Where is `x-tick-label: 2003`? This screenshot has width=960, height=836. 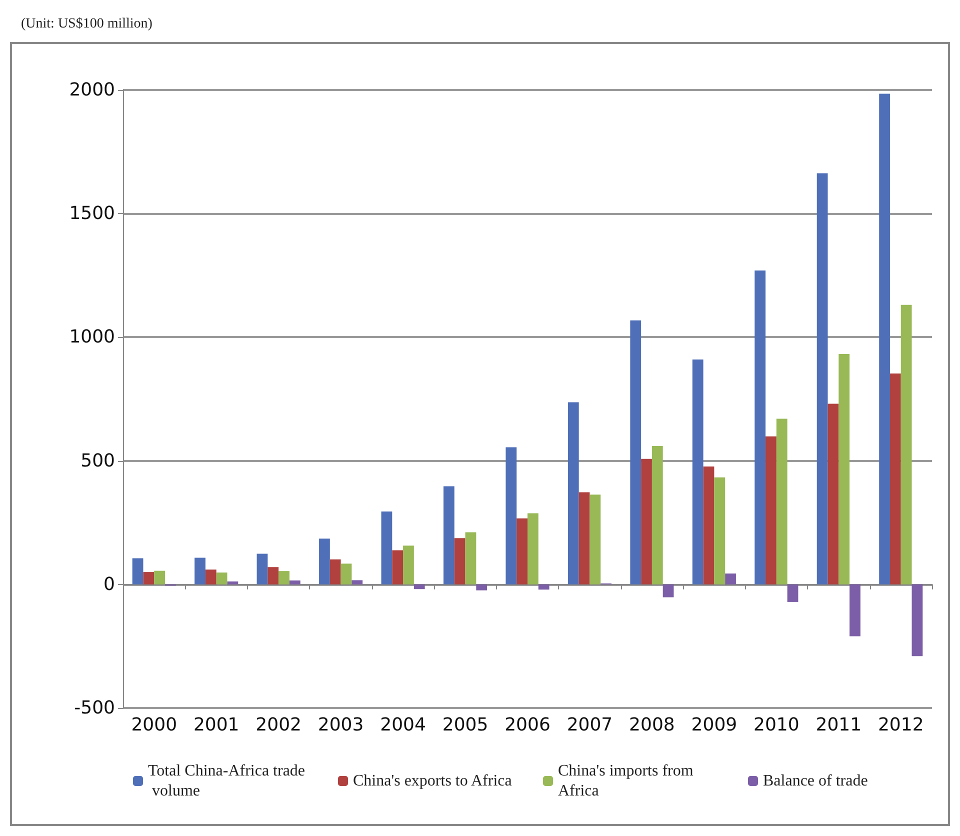
x-tick-label: 2003 is located at coordinates (341, 725).